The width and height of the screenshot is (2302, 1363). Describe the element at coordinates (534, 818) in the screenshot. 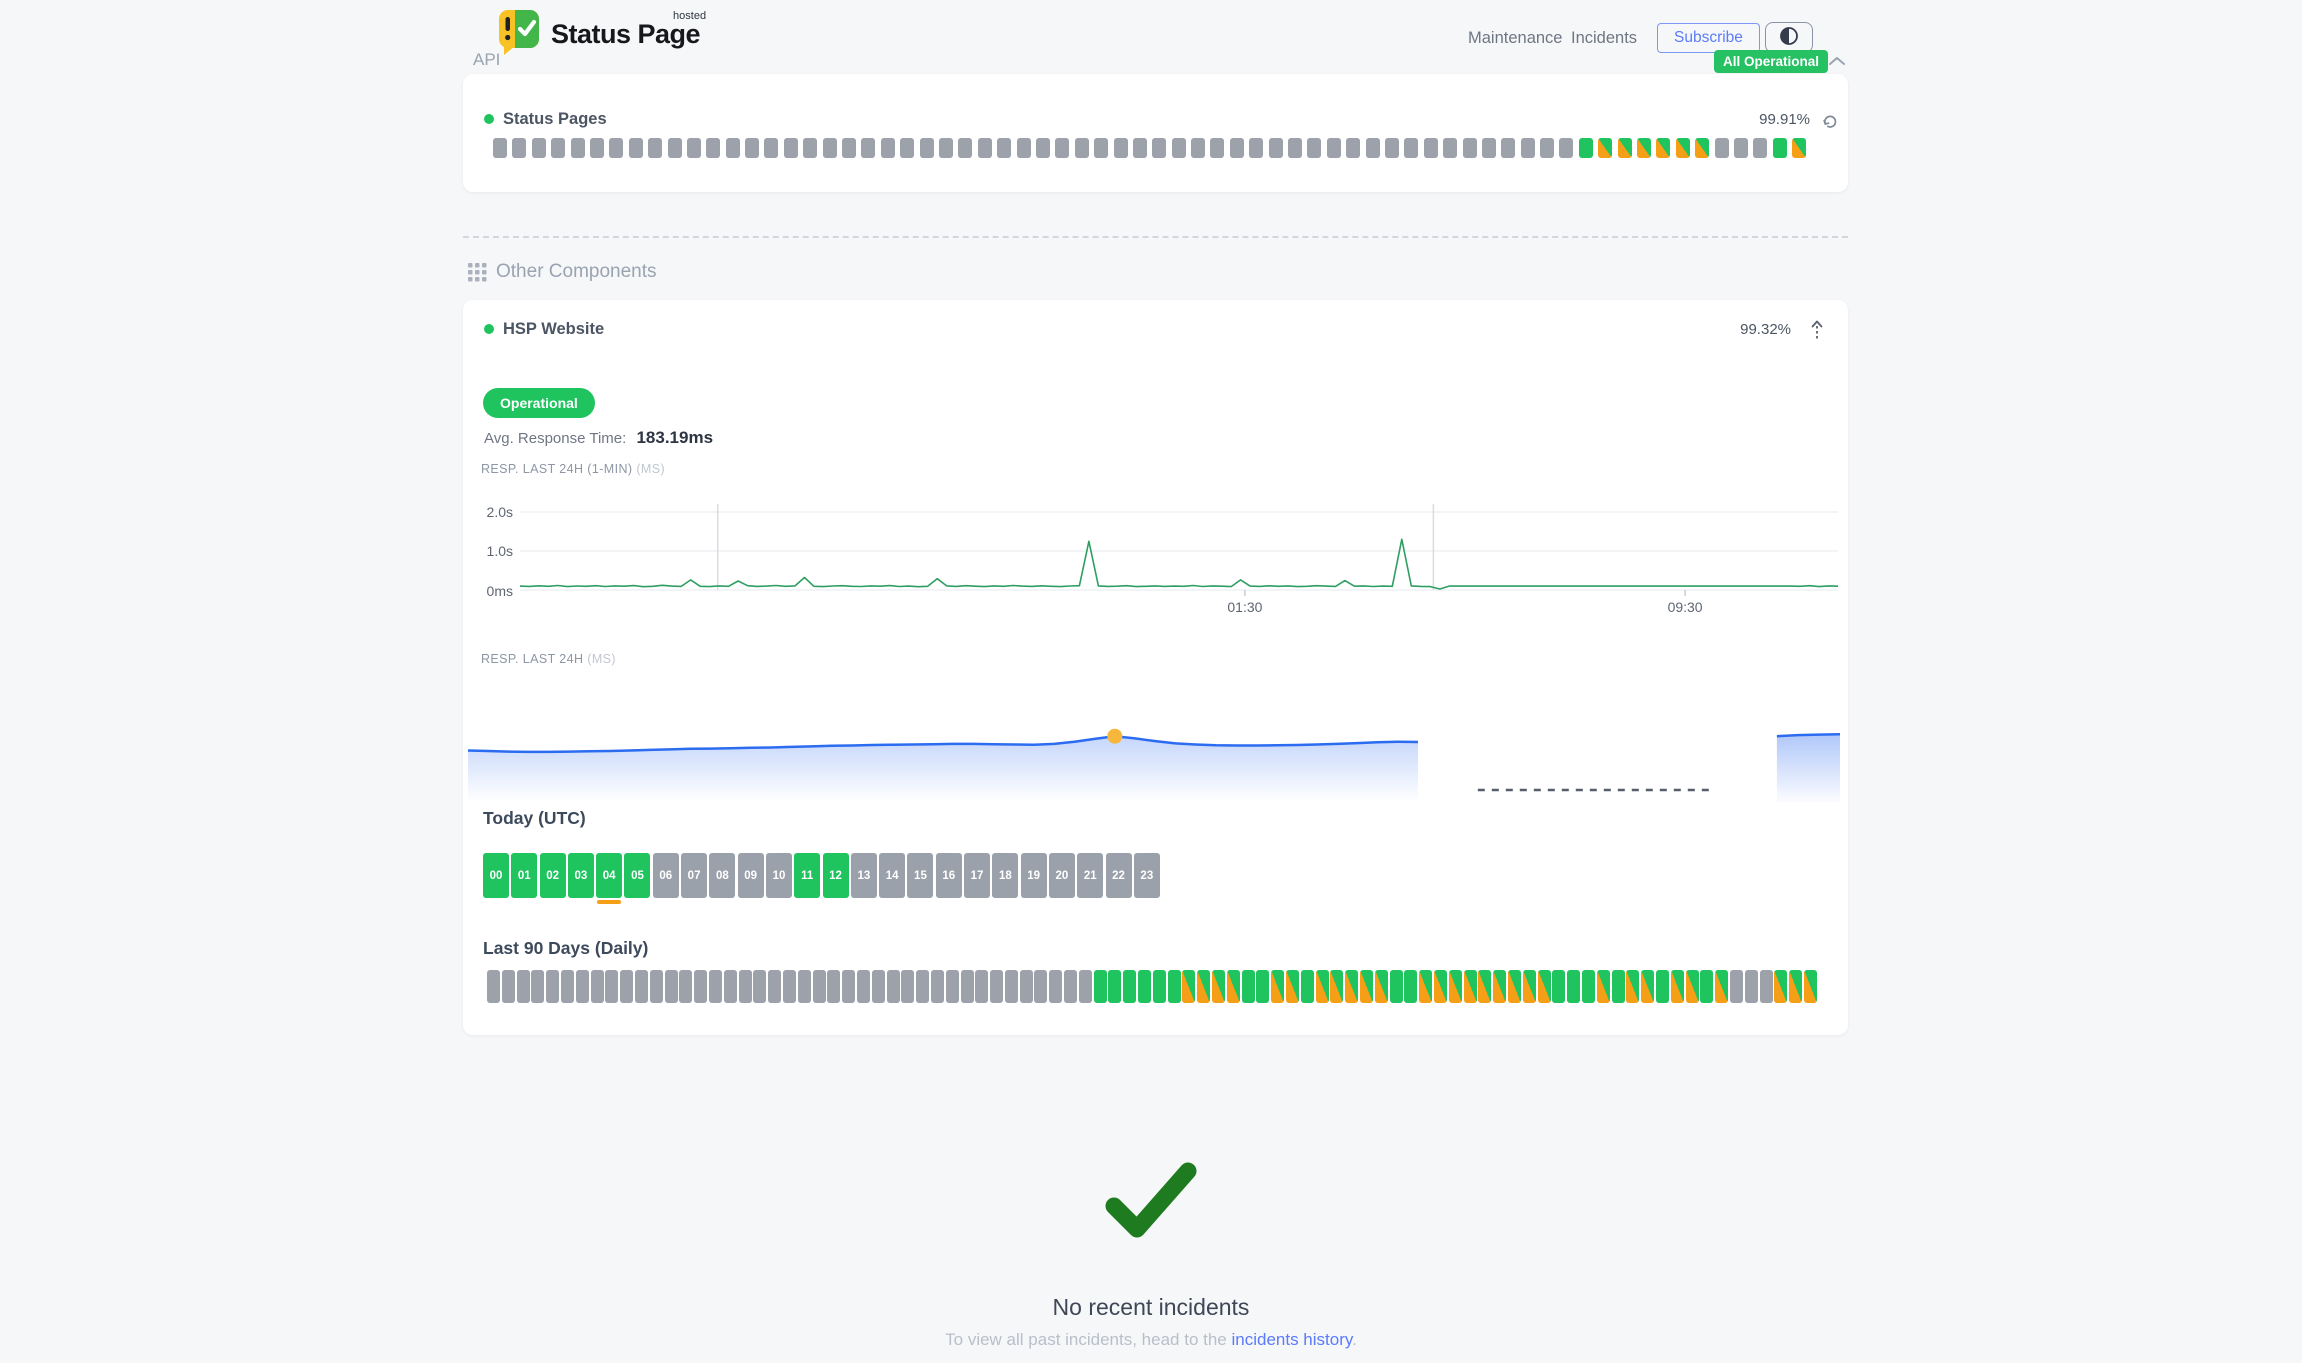

I see `today-utc-heading: Today (UTC)` at that location.